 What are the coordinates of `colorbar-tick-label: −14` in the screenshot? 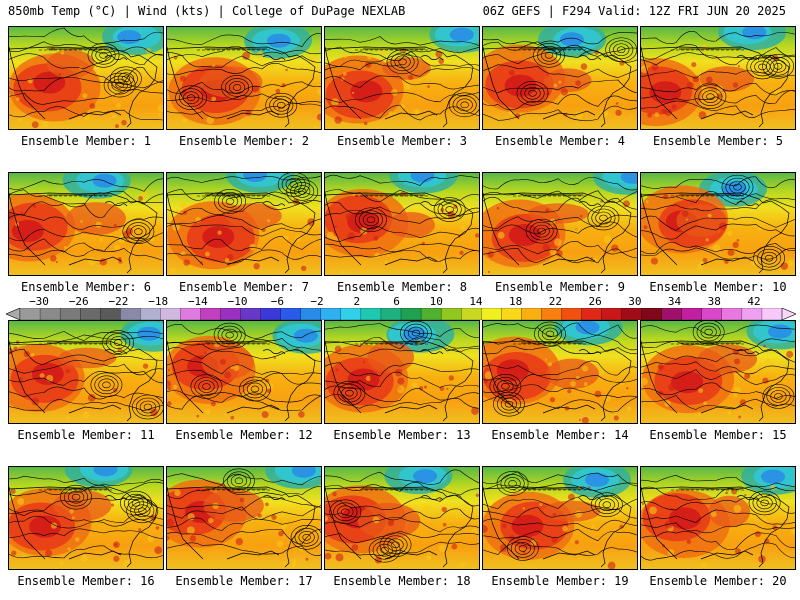 It's located at (197, 301).